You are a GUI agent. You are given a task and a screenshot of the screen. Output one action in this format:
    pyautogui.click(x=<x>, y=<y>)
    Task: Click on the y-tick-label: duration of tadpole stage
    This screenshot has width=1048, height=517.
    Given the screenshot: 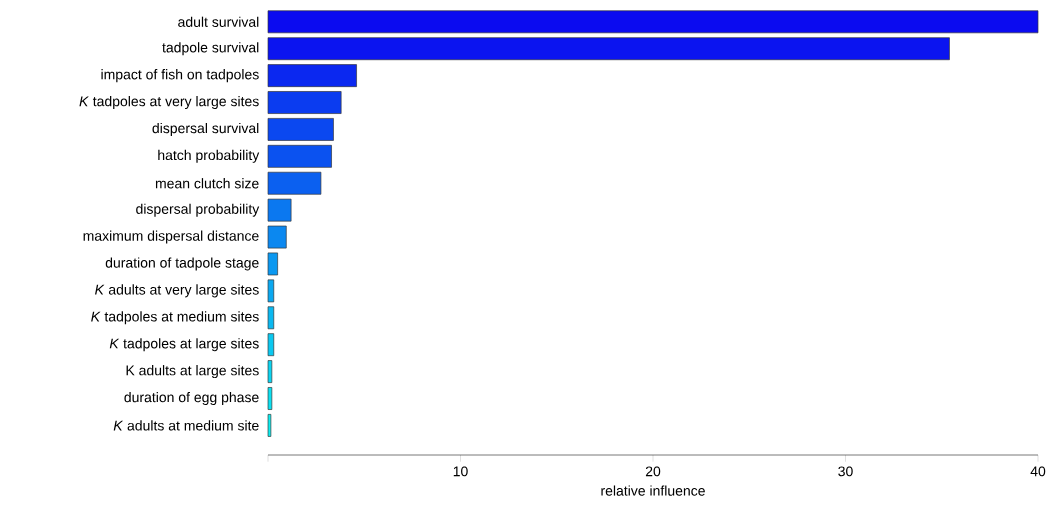 What is the action you would take?
    pyautogui.click(x=182, y=264)
    